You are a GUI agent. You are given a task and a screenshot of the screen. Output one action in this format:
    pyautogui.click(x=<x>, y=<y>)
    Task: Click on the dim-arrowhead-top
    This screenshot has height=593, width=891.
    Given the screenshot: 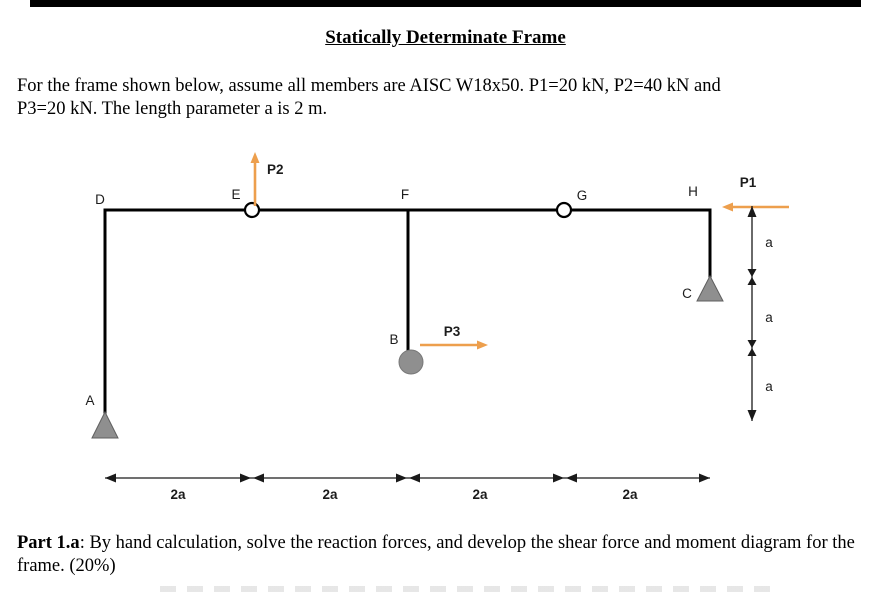 What is the action you would take?
    pyautogui.click(x=752, y=211)
    